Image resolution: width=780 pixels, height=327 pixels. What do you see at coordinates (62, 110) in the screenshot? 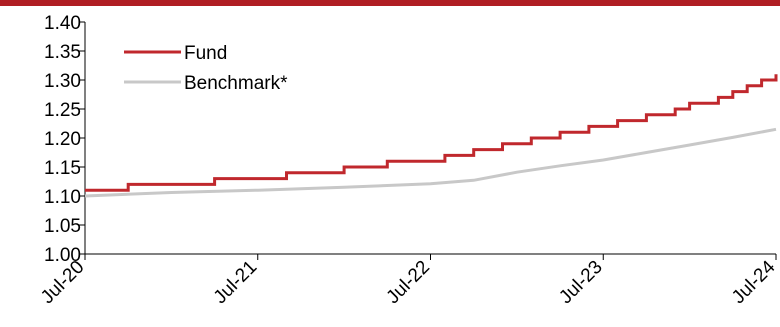
I see `y-tick-label: 1.25` at bounding box center [62, 110].